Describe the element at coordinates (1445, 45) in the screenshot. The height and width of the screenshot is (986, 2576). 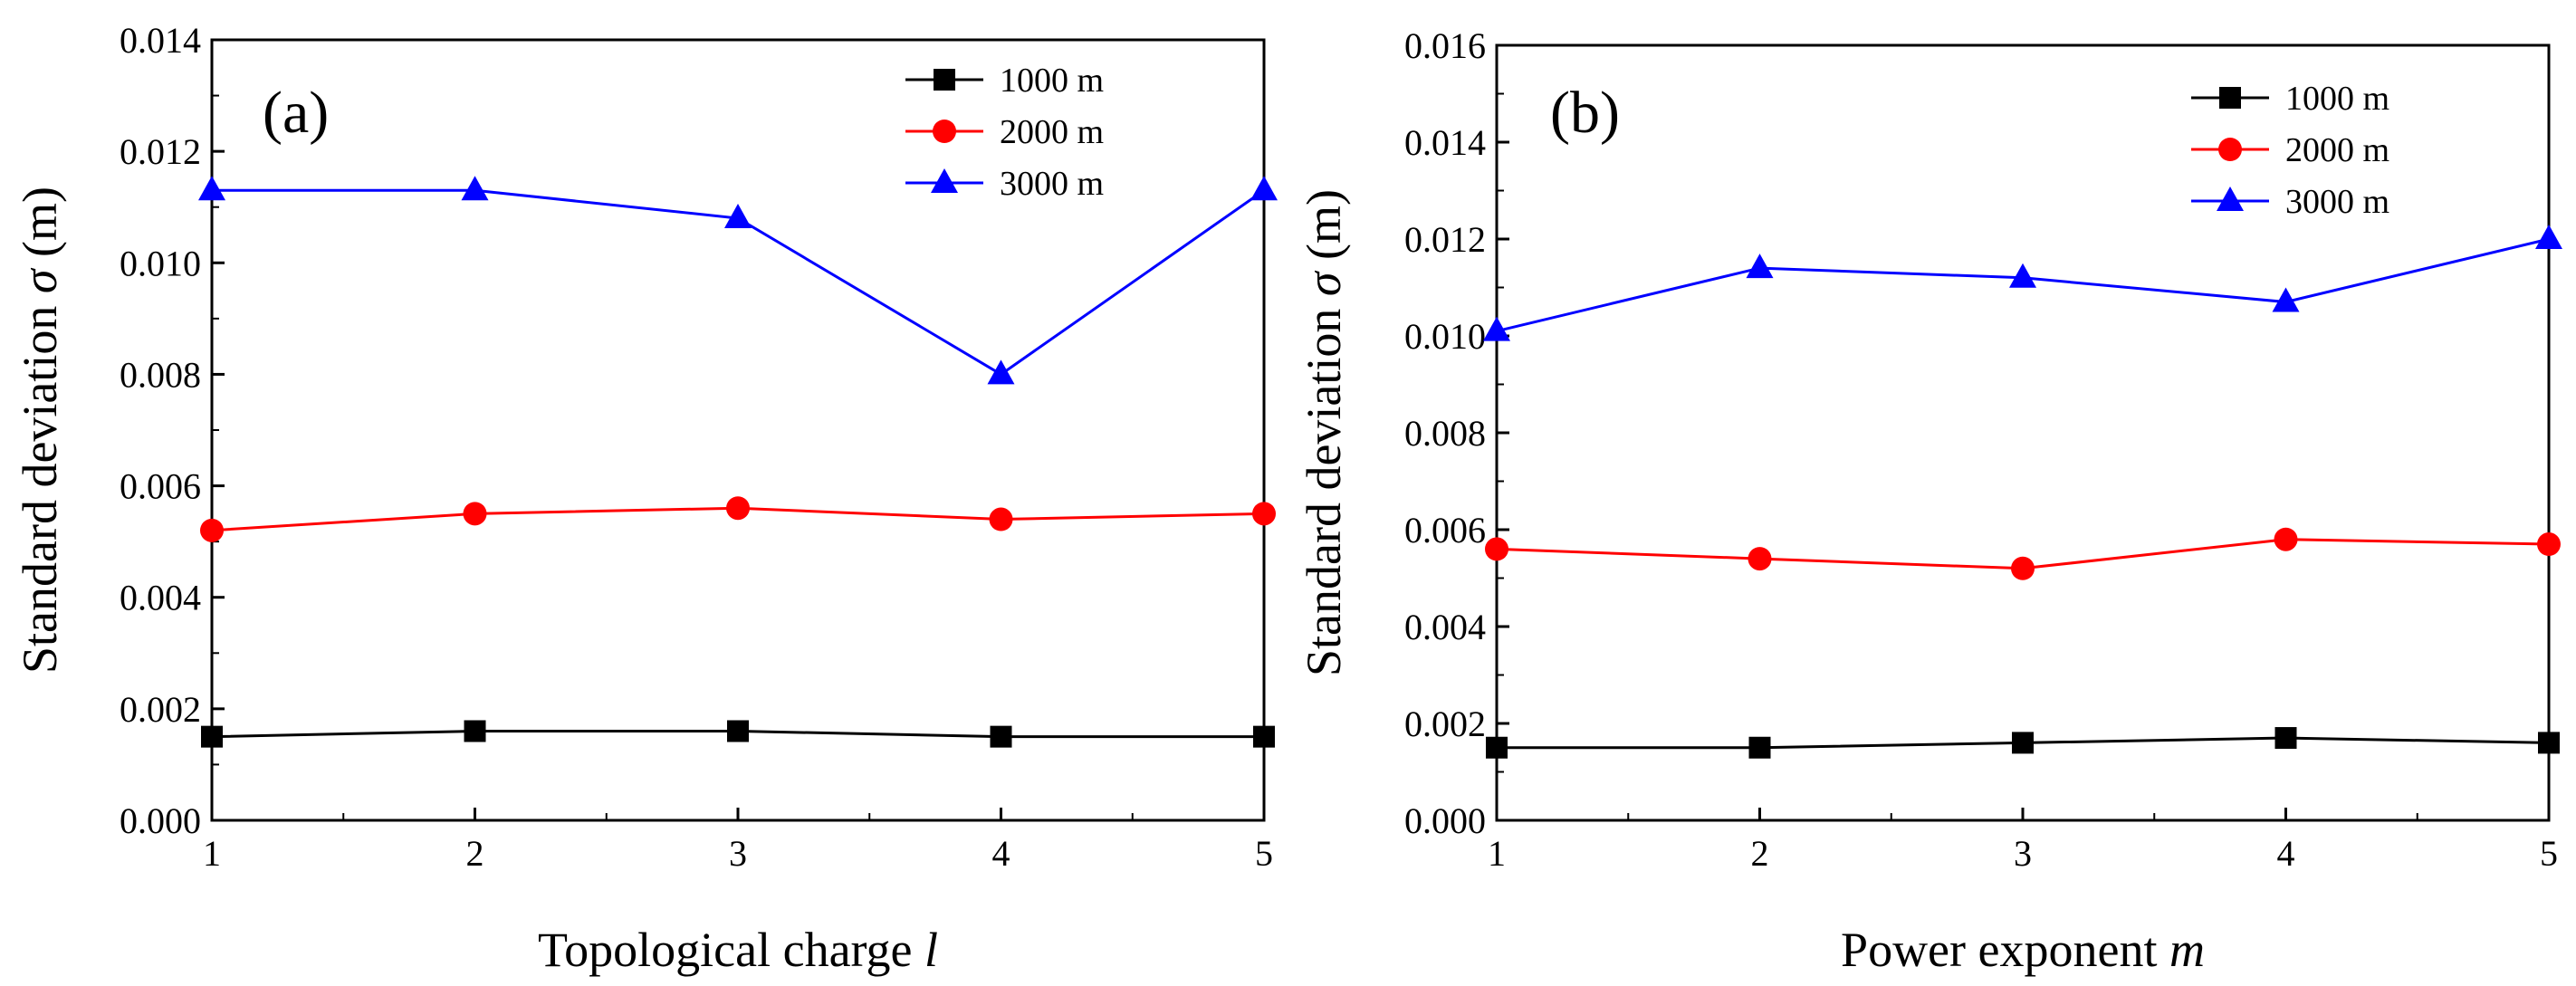
I see `y-tick-label: 0.016` at that location.